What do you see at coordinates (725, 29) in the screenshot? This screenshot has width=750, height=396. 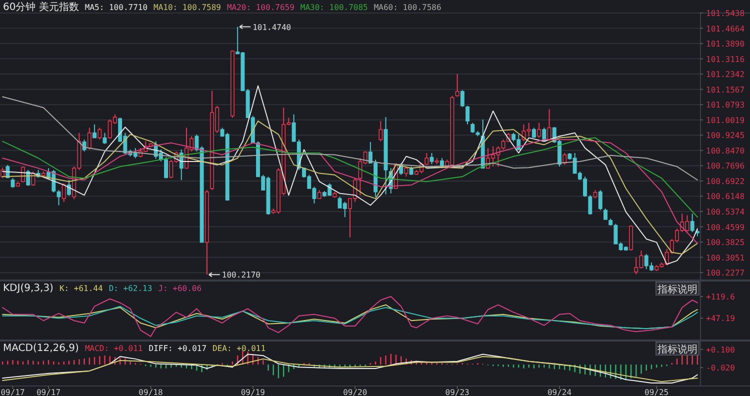 I see `y-tick-label: 101.4664` at bounding box center [725, 29].